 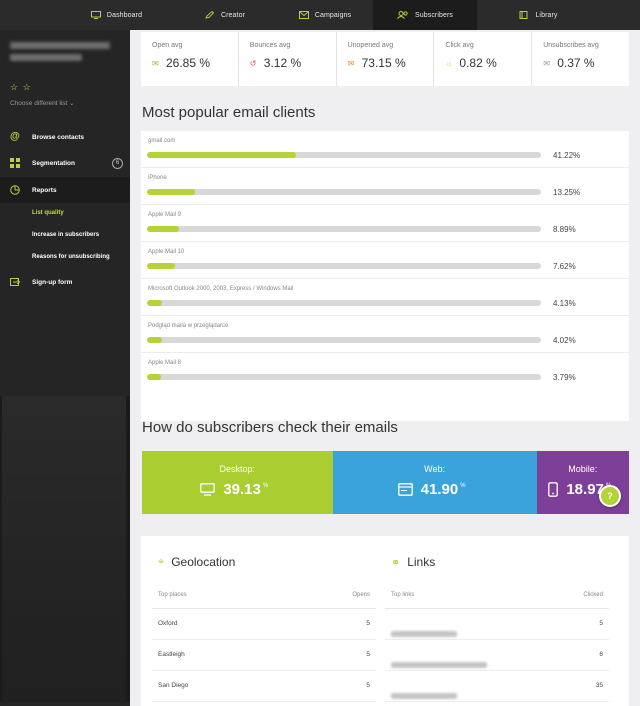 What do you see at coordinates (65, 190) in the screenshot?
I see `sidebar-item-reports: Reports` at bounding box center [65, 190].